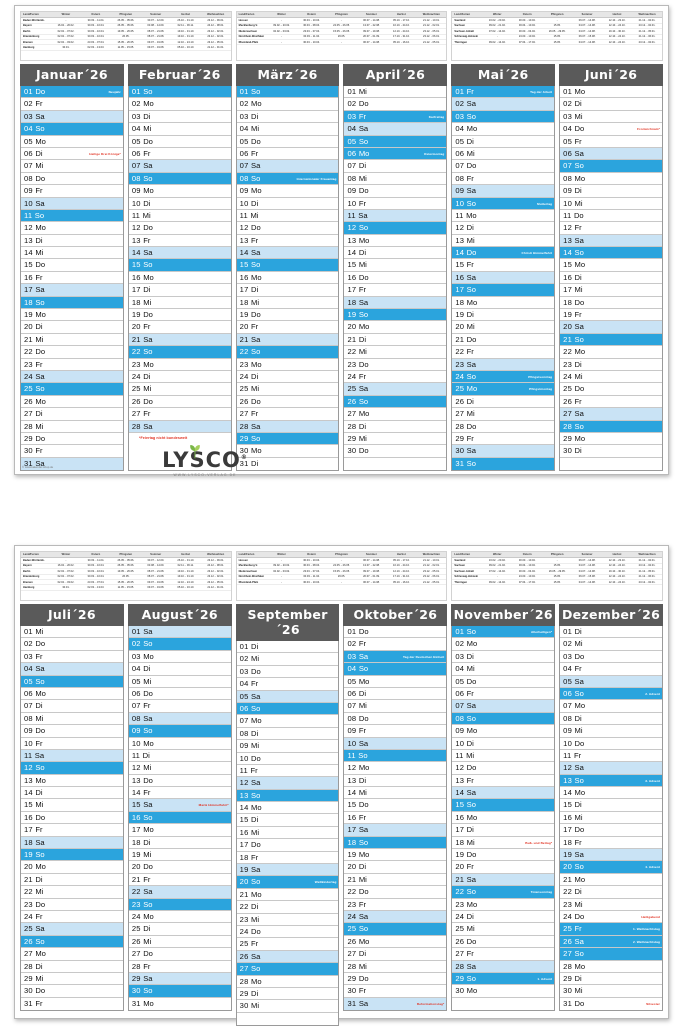  I want to click on day-cell: 26 So, so click(72, 942).